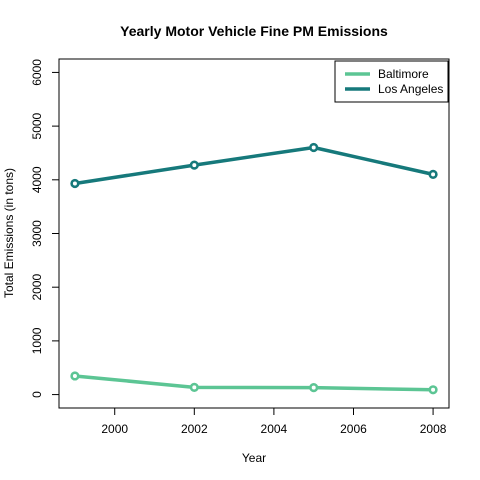  I want to click on series-line-baltimore, so click(254, 383).